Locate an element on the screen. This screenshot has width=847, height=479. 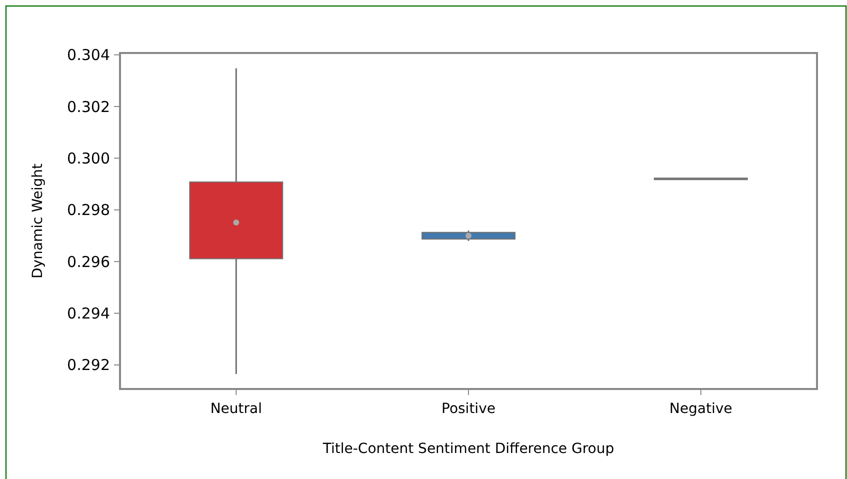
y-axis-title: Dynamic Weight is located at coordinates (38, 220).